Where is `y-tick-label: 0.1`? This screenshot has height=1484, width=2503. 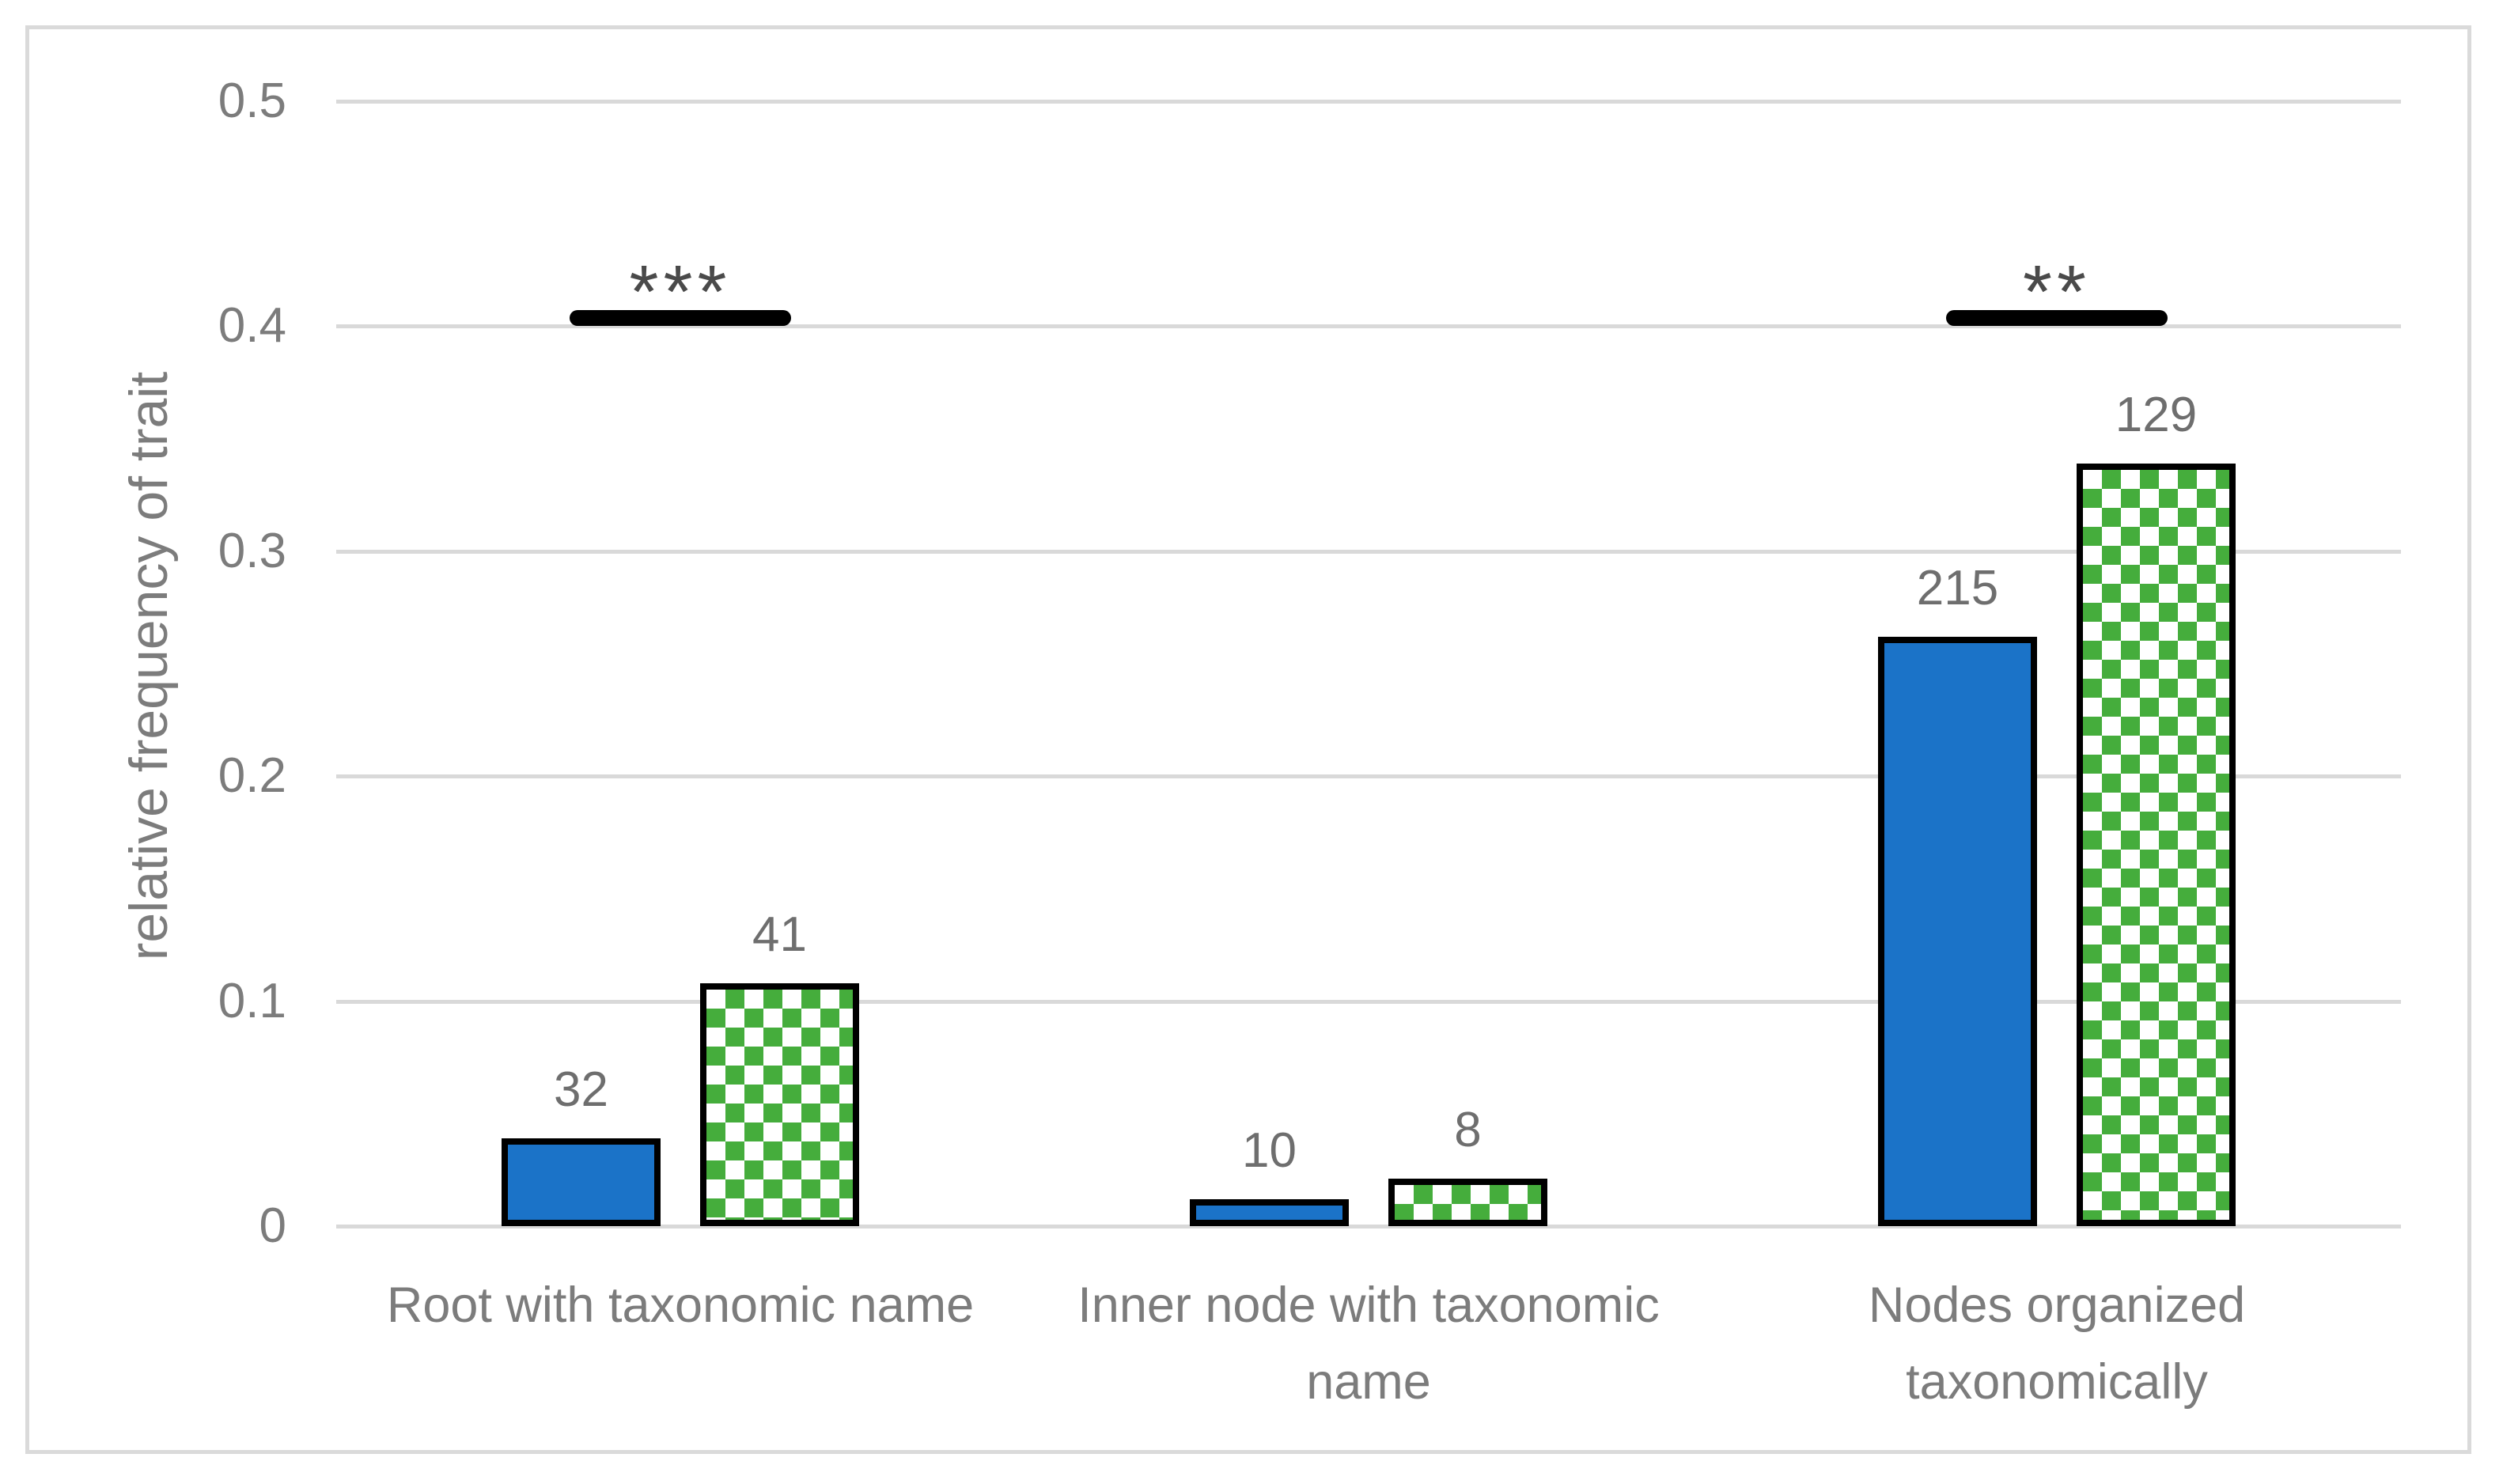
y-tick-label: 0.1 is located at coordinates (252, 1000).